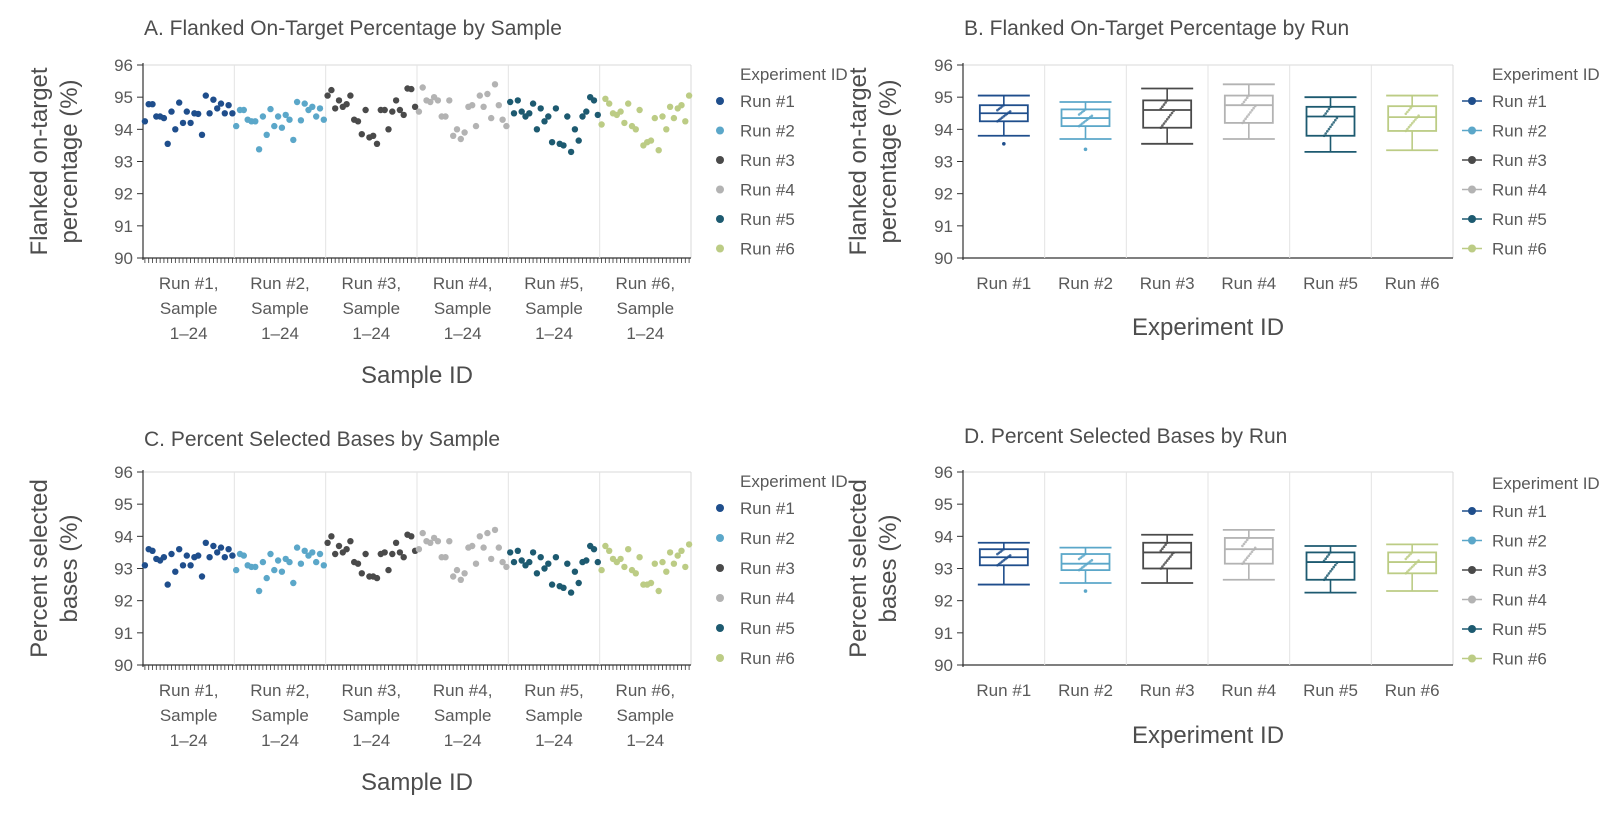  Describe the element at coordinates (943, 601) in the screenshot. I see `y-tick-label: 92` at that location.